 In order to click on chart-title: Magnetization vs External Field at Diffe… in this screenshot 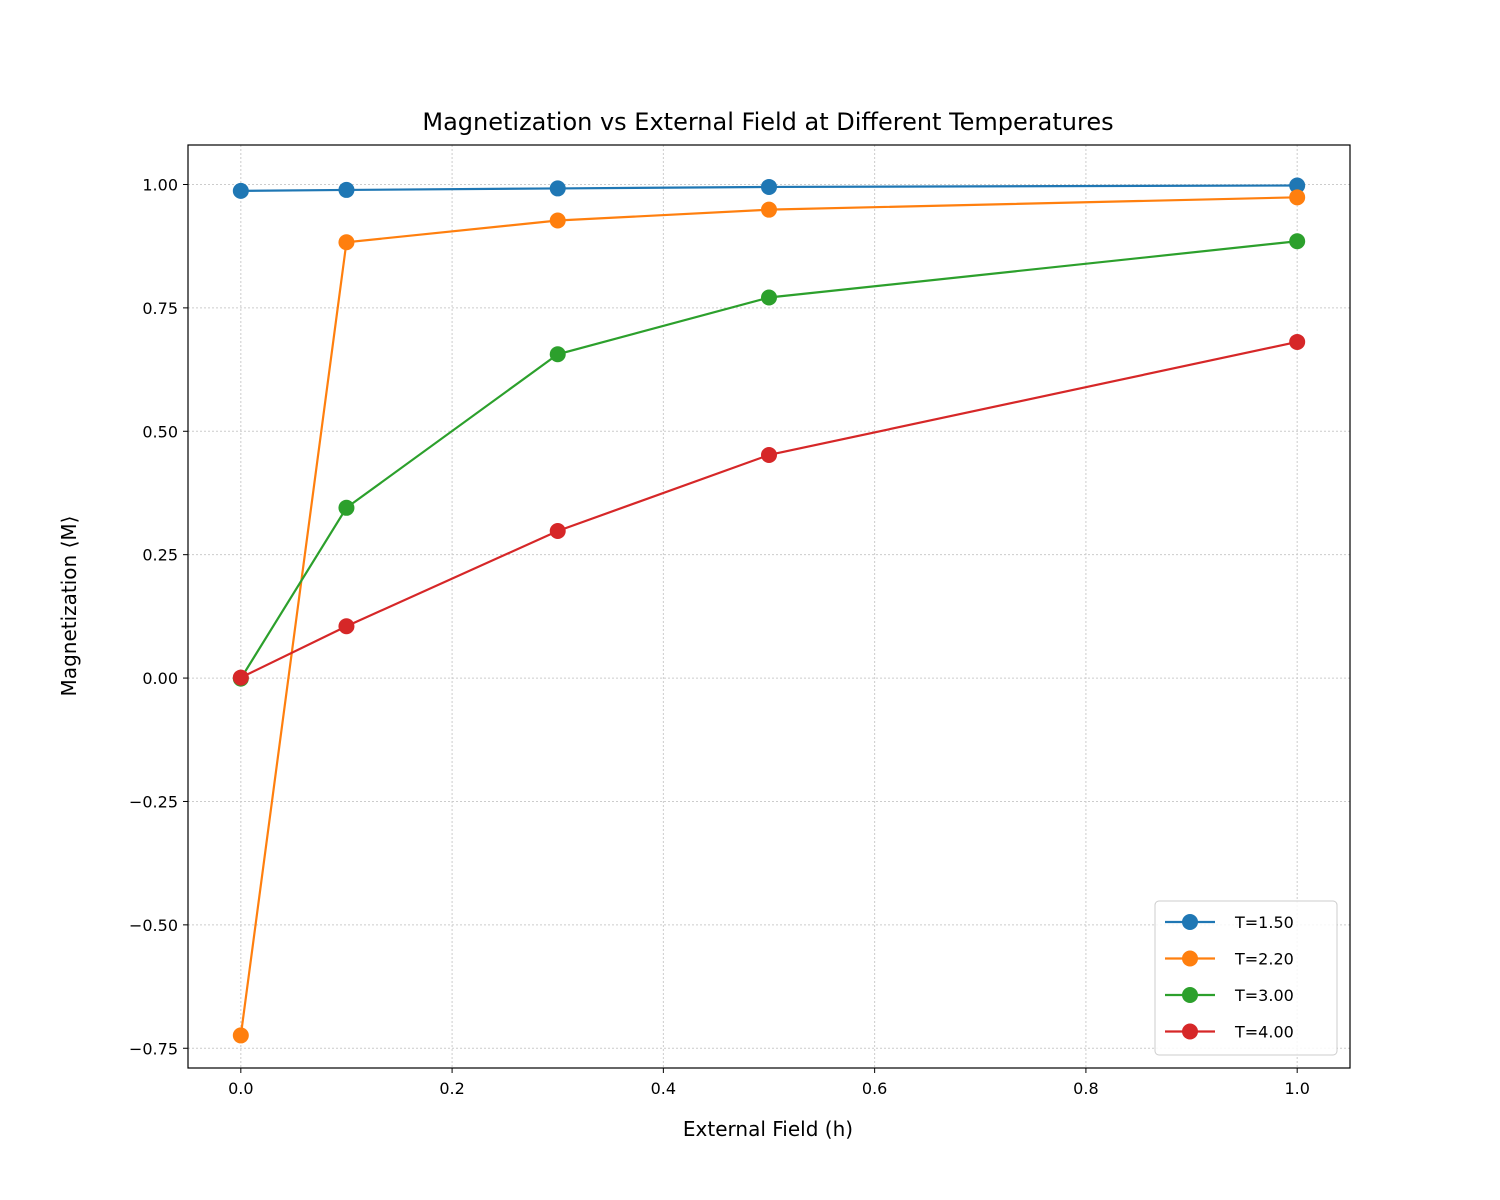, I will do `click(767, 122)`.